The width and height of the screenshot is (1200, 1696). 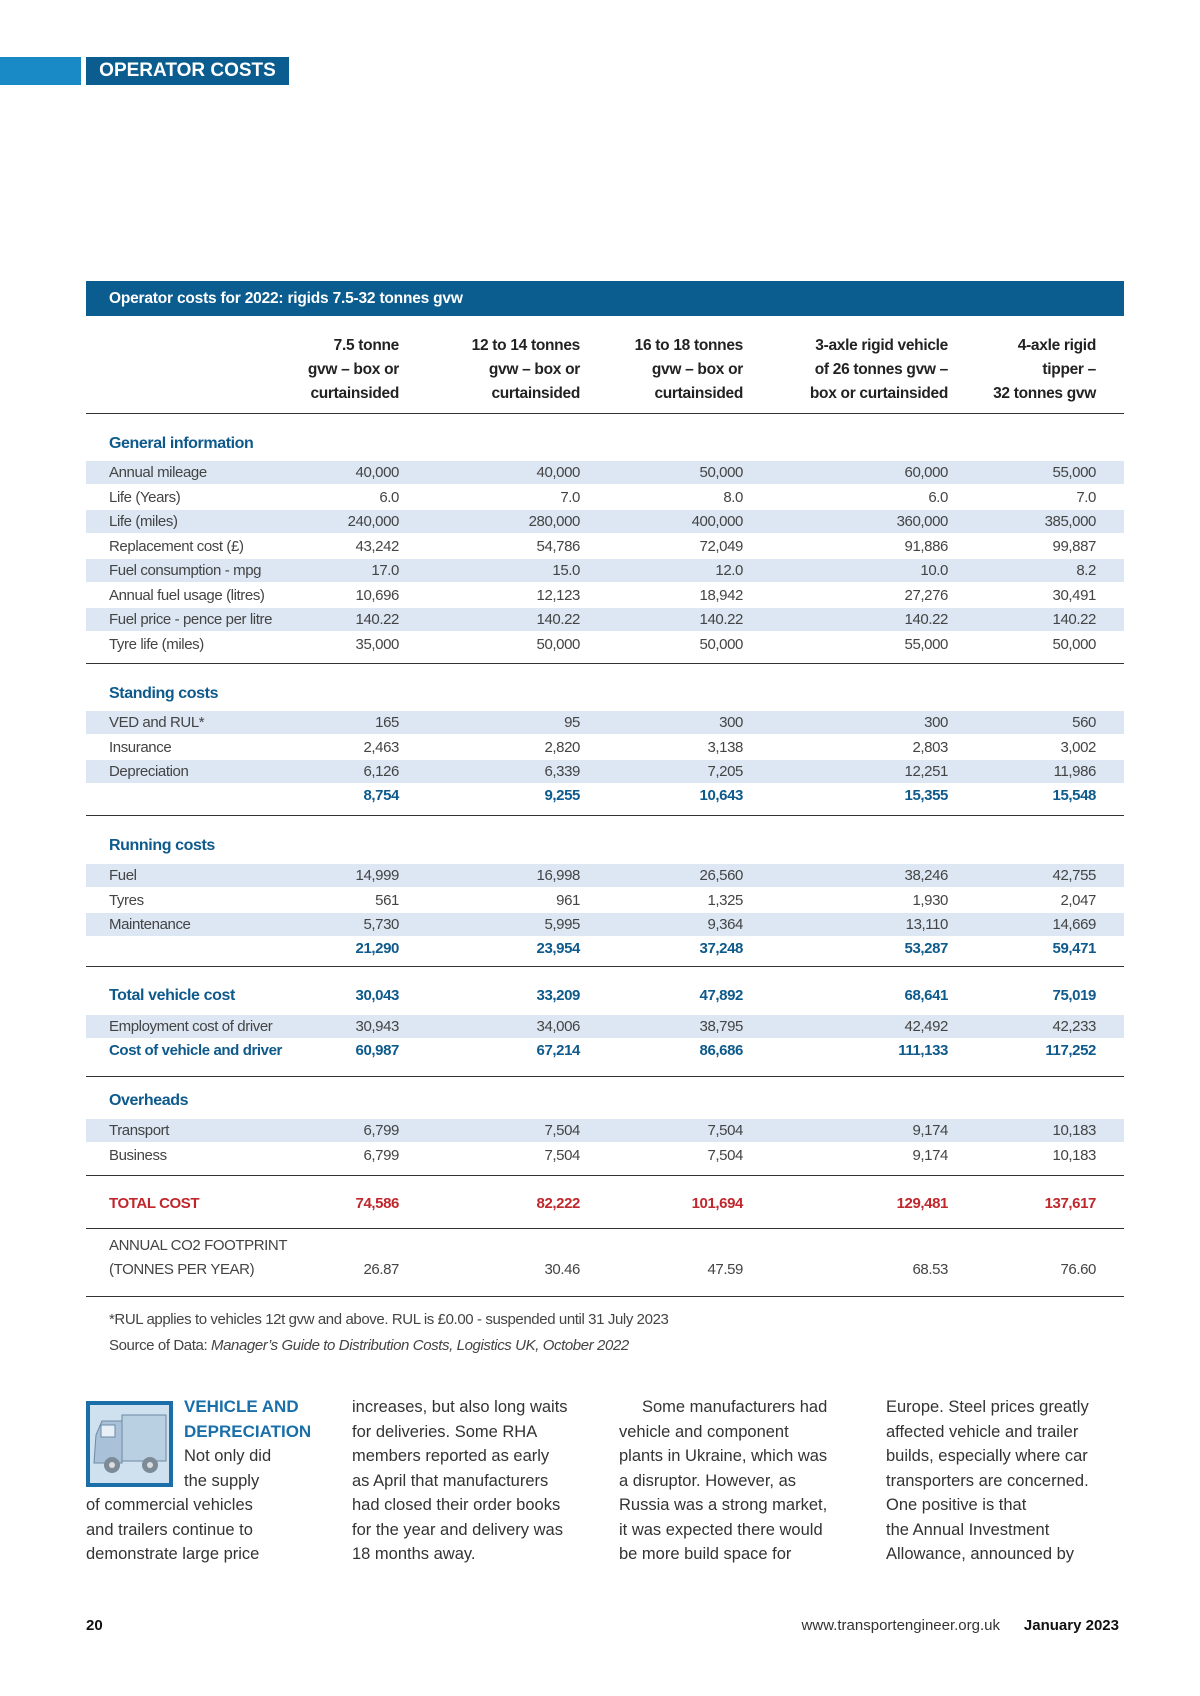 What do you see at coordinates (926, 948) in the screenshot?
I see `cell-value: 53,287` at bounding box center [926, 948].